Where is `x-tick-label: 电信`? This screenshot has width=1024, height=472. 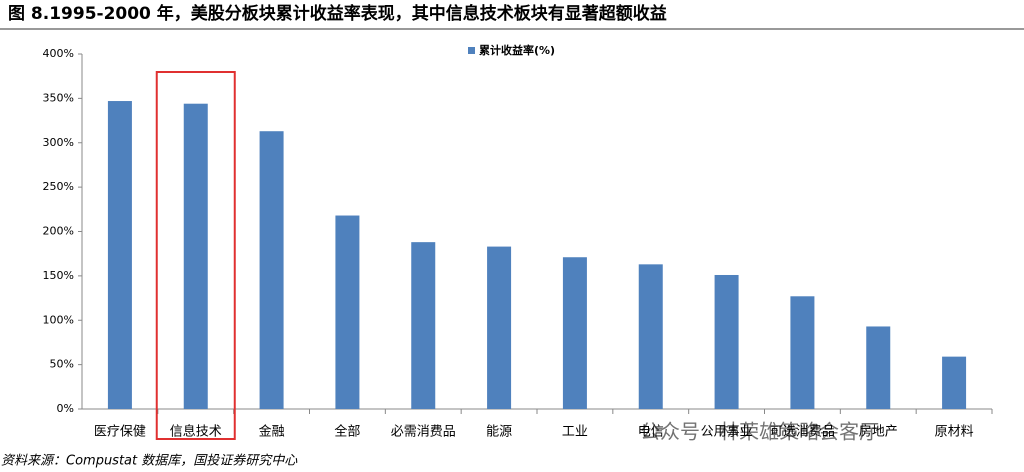 x-tick-label: 电信 is located at coordinates (651, 432).